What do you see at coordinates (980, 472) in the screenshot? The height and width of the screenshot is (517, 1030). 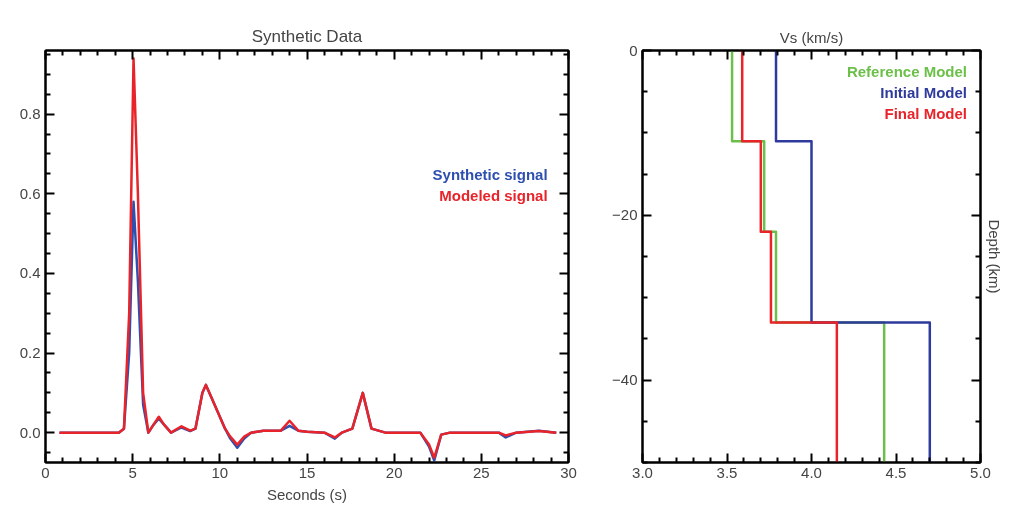 I see `x-tick-label: 5.0` at bounding box center [980, 472].